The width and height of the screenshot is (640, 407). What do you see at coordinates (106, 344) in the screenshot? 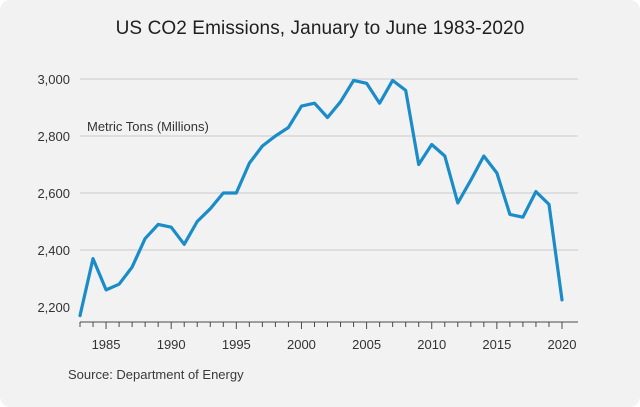
I see `x-tick-label: 1985` at bounding box center [106, 344].